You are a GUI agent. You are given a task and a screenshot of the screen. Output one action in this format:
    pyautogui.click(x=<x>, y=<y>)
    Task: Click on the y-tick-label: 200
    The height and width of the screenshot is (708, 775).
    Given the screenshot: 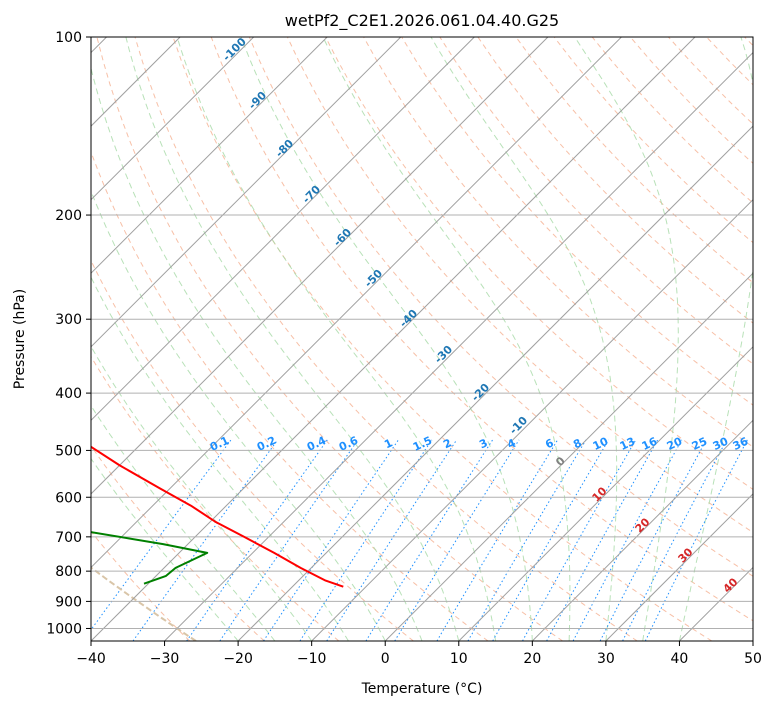 What is the action you would take?
    pyautogui.click(x=68, y=216)
    